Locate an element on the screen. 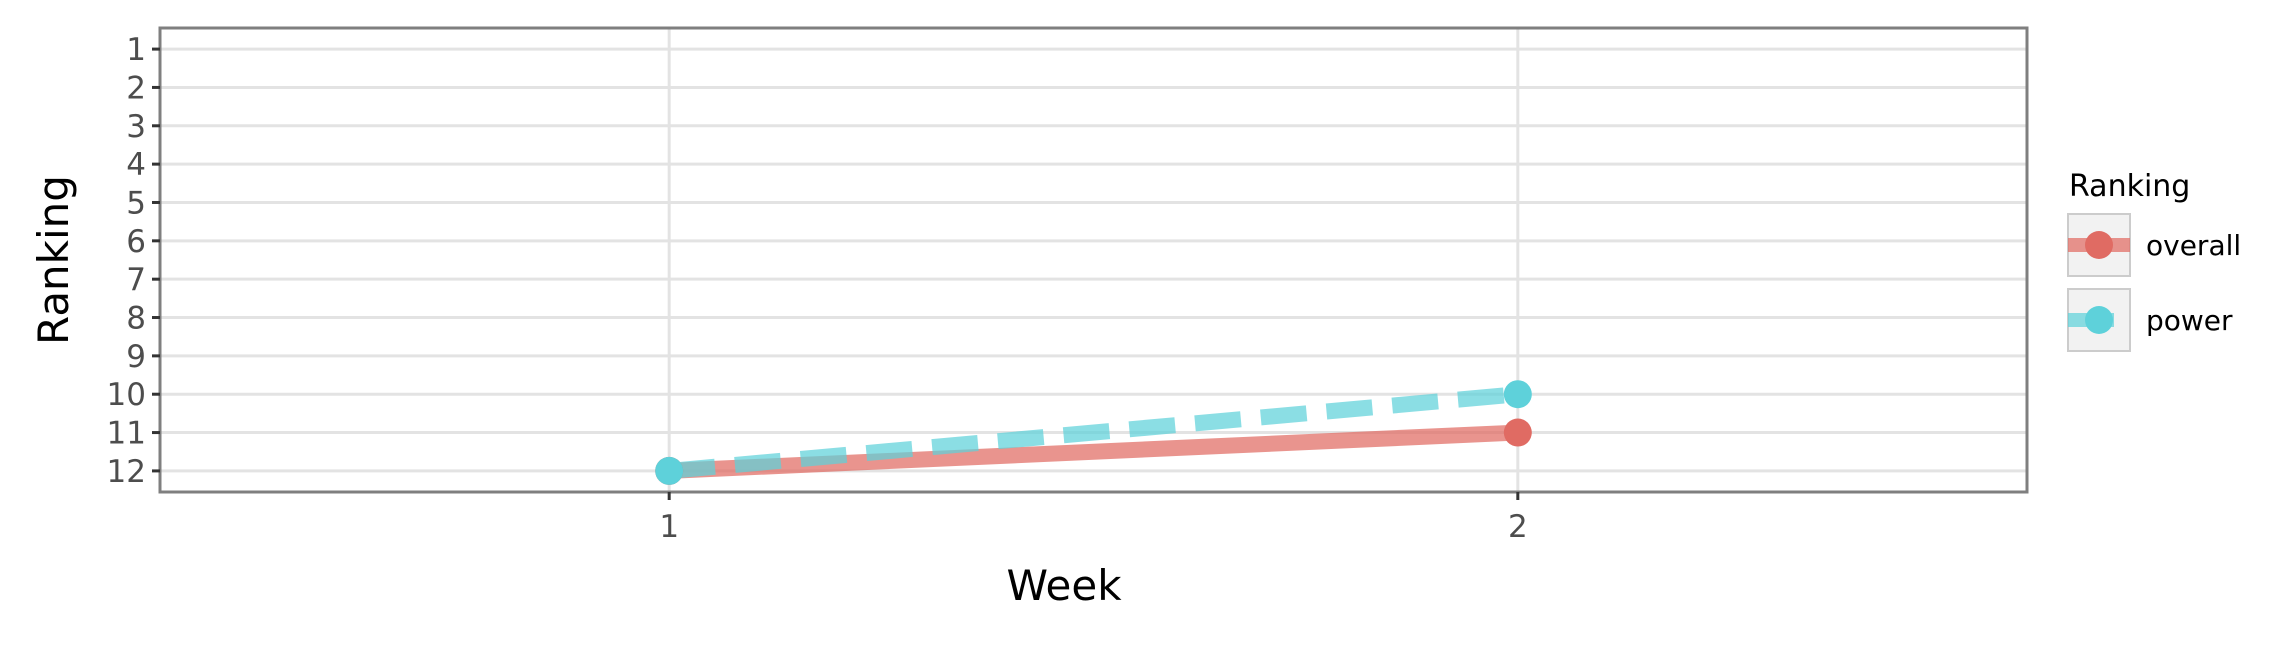  y-tick-label: 6 is located at coordinates (136, 242).